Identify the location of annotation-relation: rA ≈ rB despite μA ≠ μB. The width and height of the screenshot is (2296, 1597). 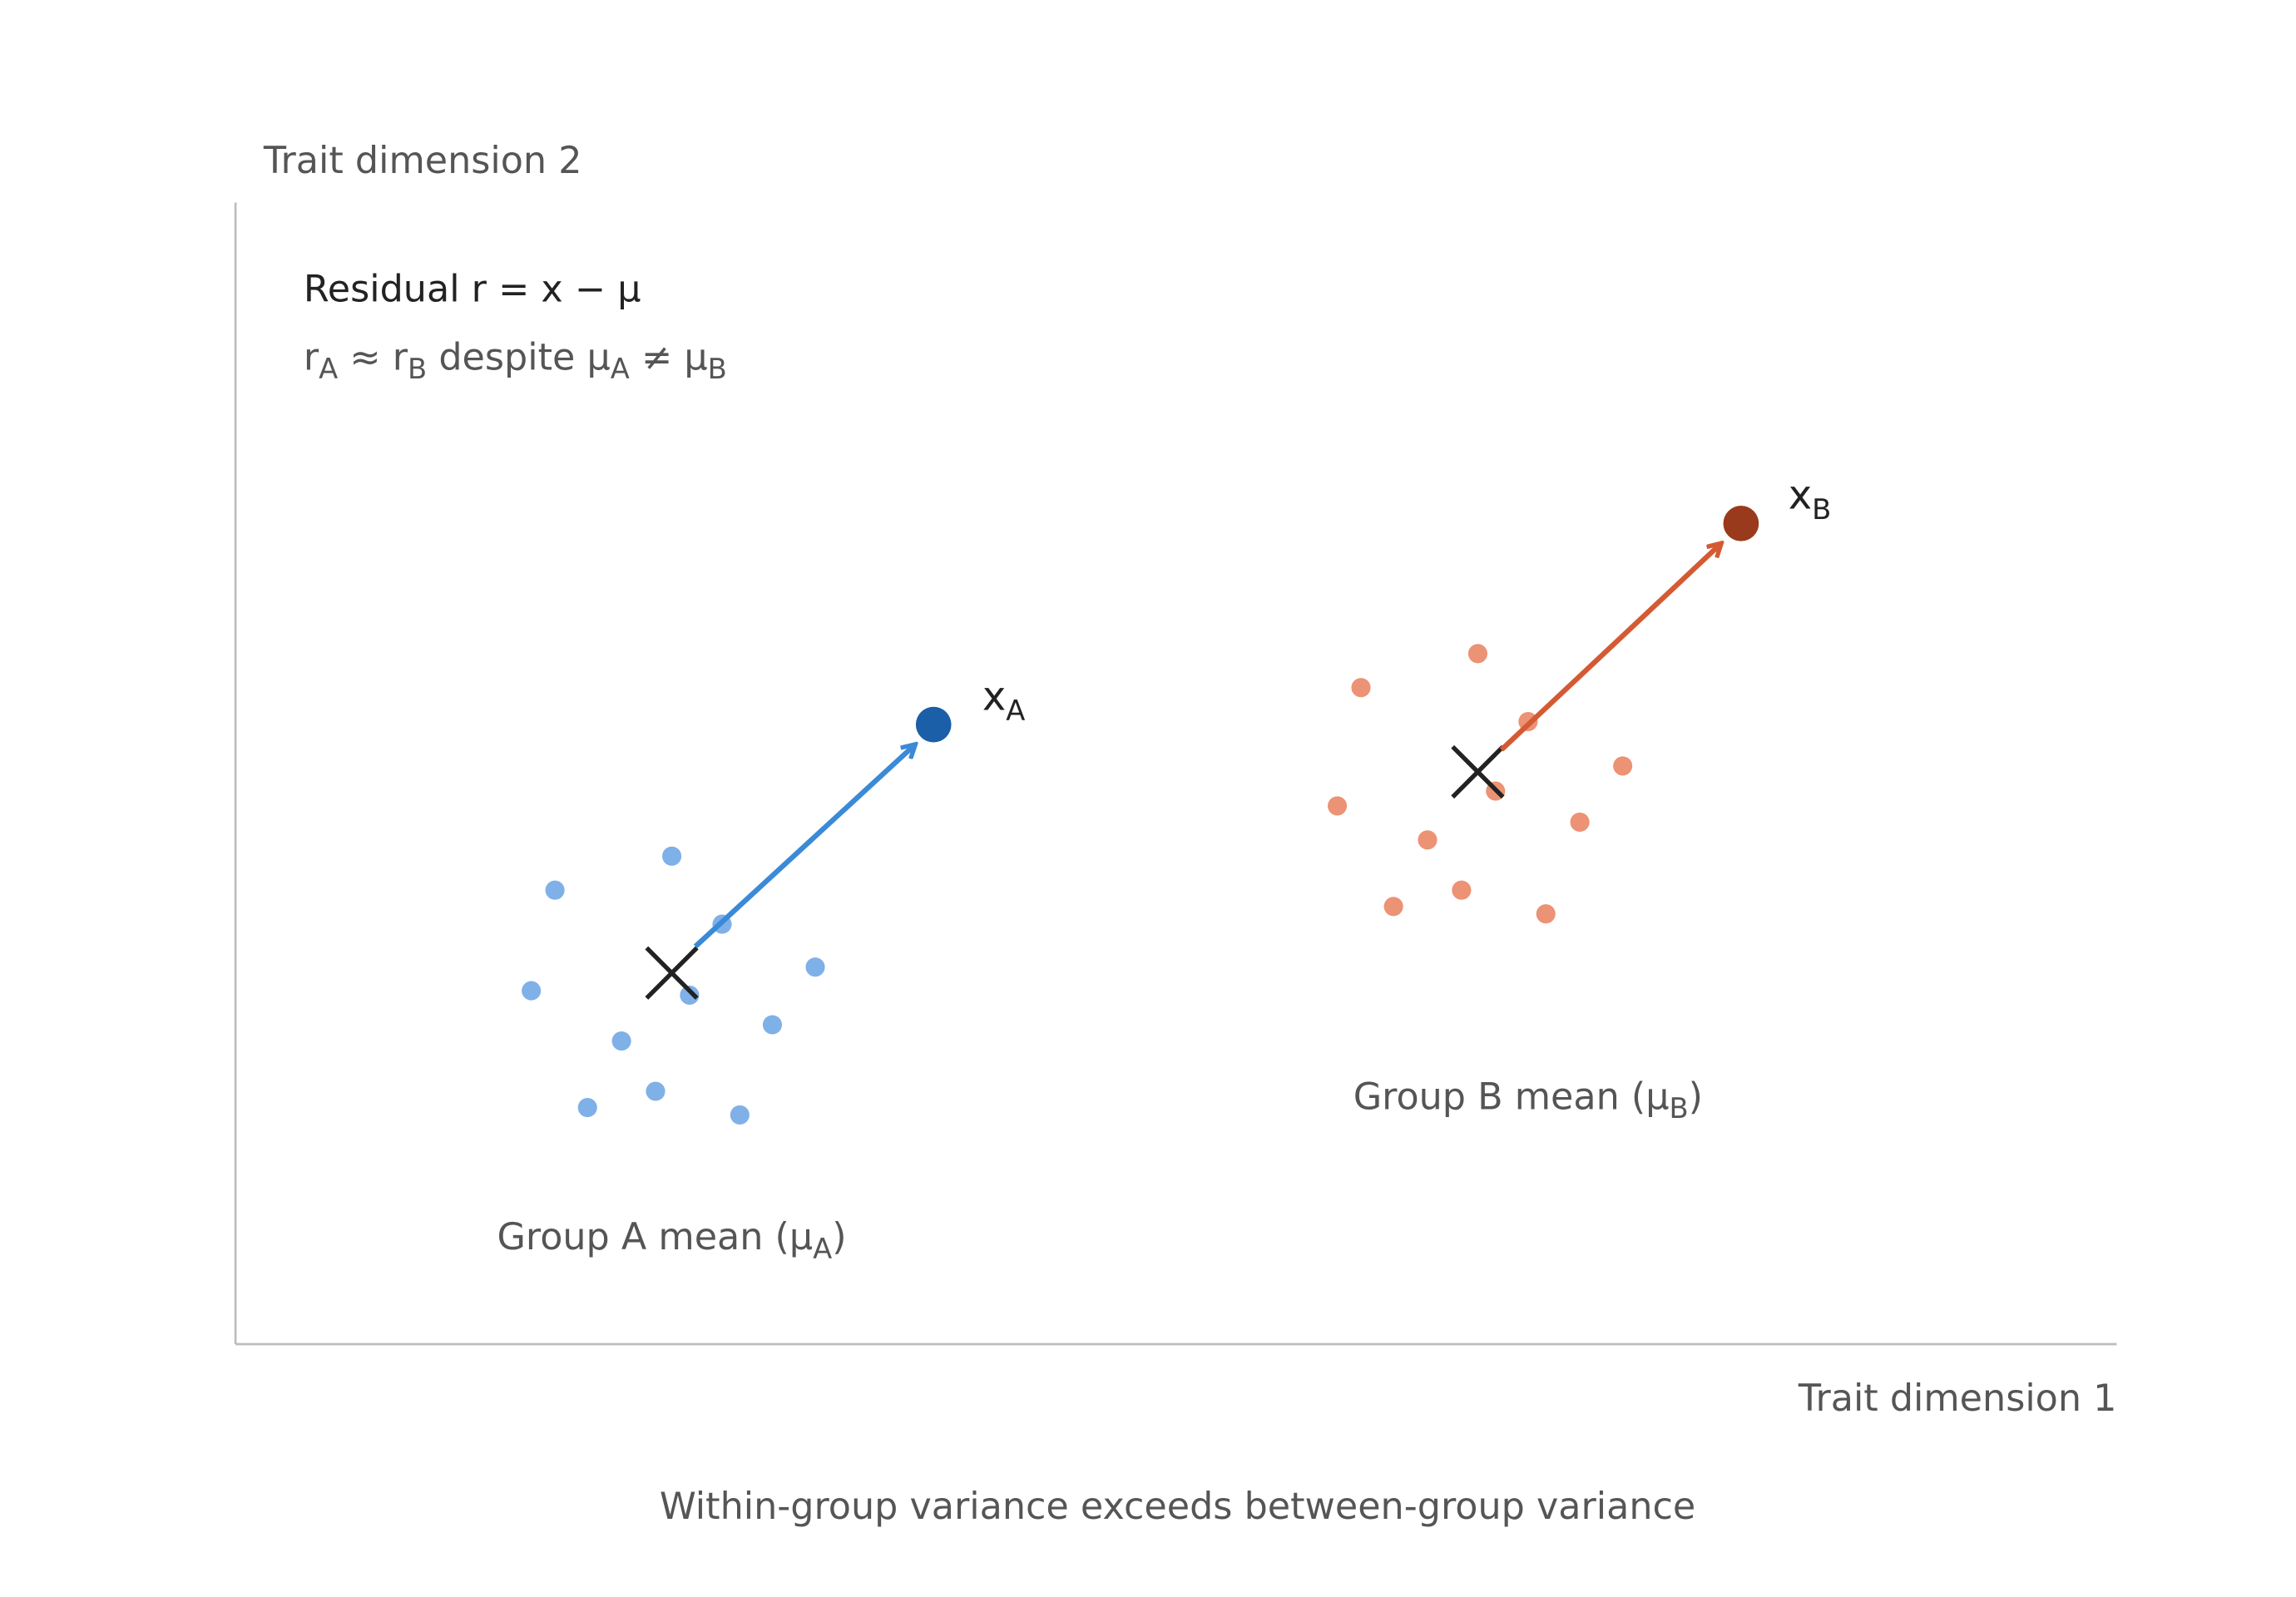
(515, 360).